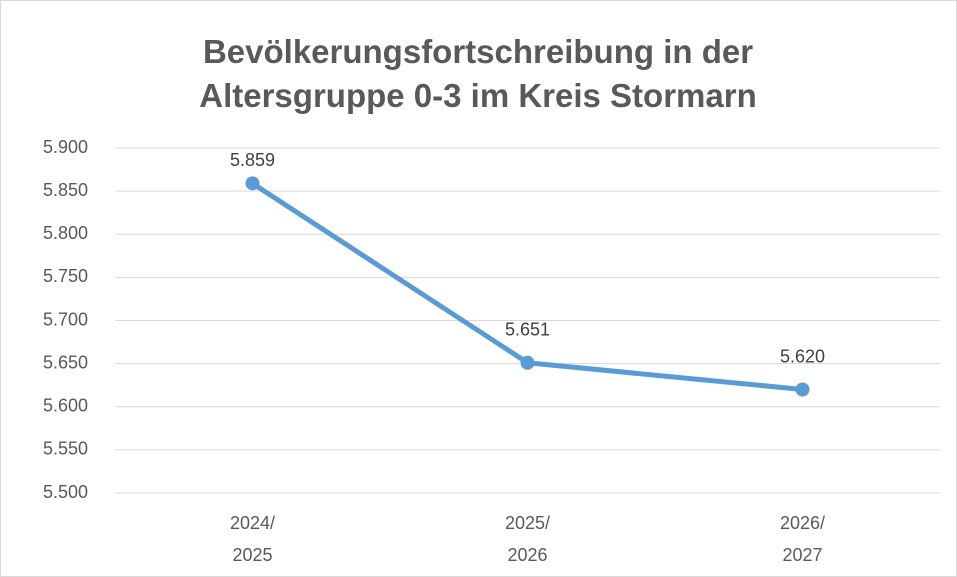  Describe the element at coordinates (527, 330) in the screenshot. I see `data-label: 5.651` at that location.